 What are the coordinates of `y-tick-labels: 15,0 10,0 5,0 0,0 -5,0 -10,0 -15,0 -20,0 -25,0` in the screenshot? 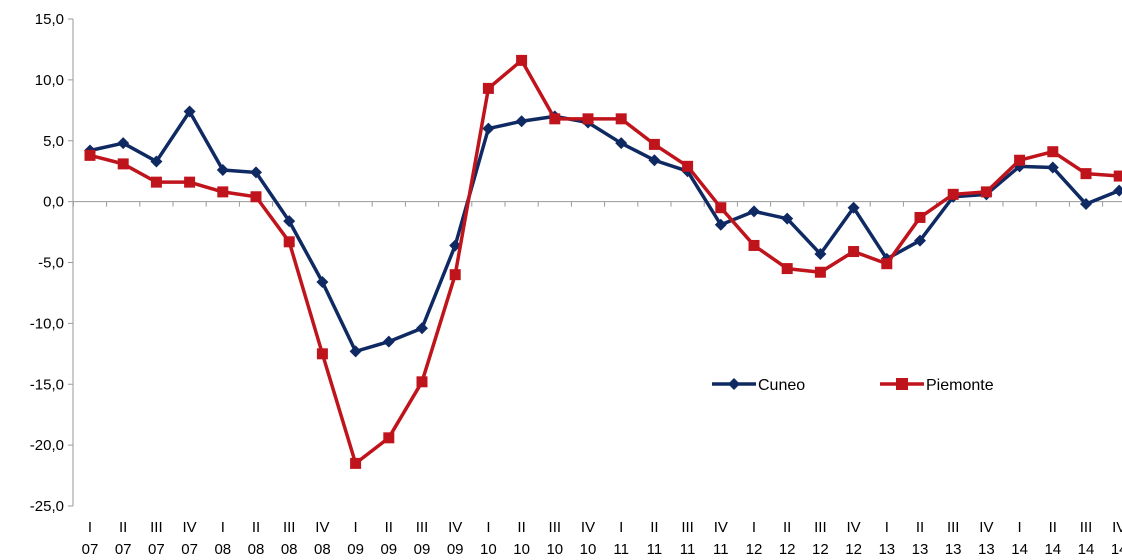 It's located at (51, 263).